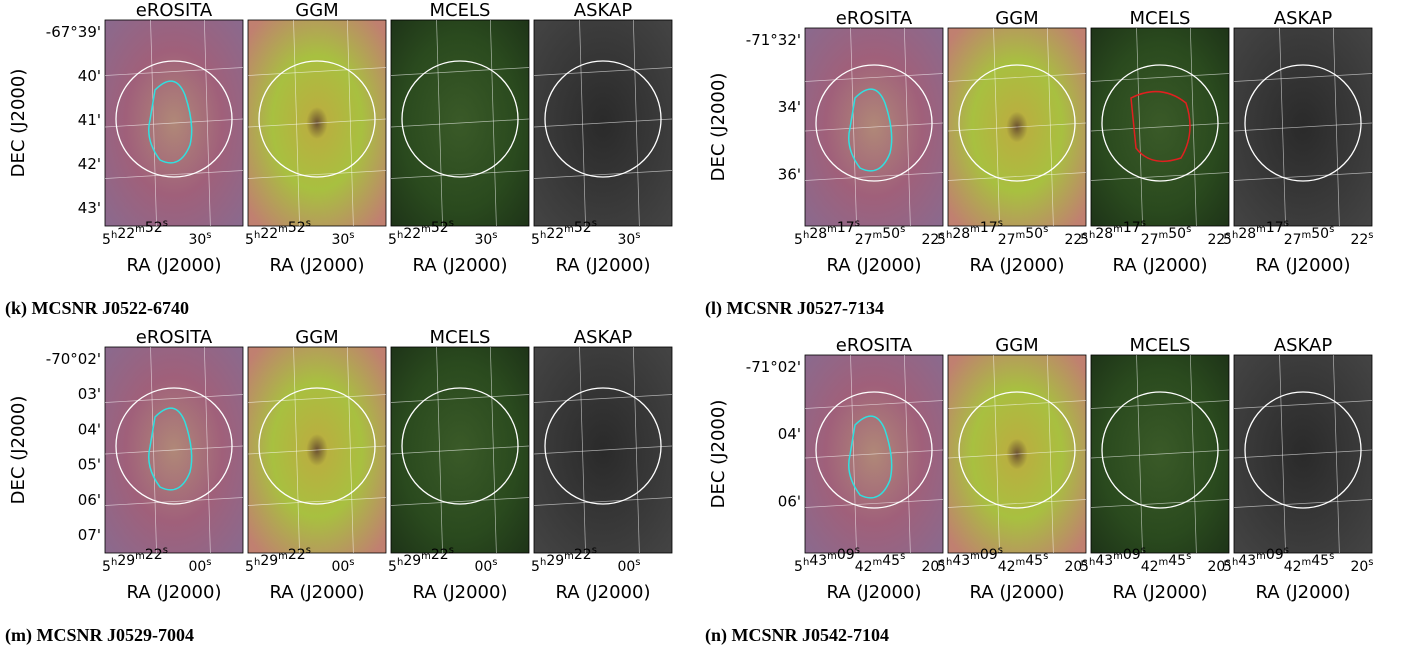 This screenshot has height=659, width=1406. I want to click on caption: (n) MCSNR J0542-7104, so click(797, 635).